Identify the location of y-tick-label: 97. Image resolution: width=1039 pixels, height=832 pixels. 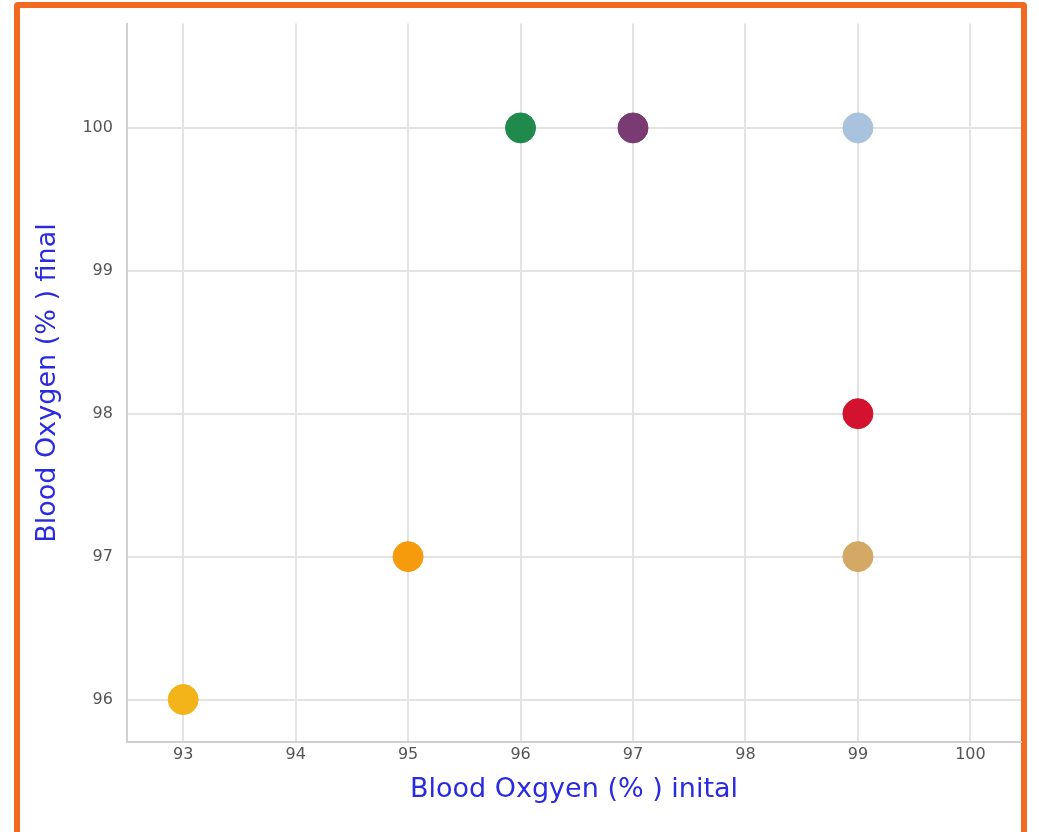
(102, 555).